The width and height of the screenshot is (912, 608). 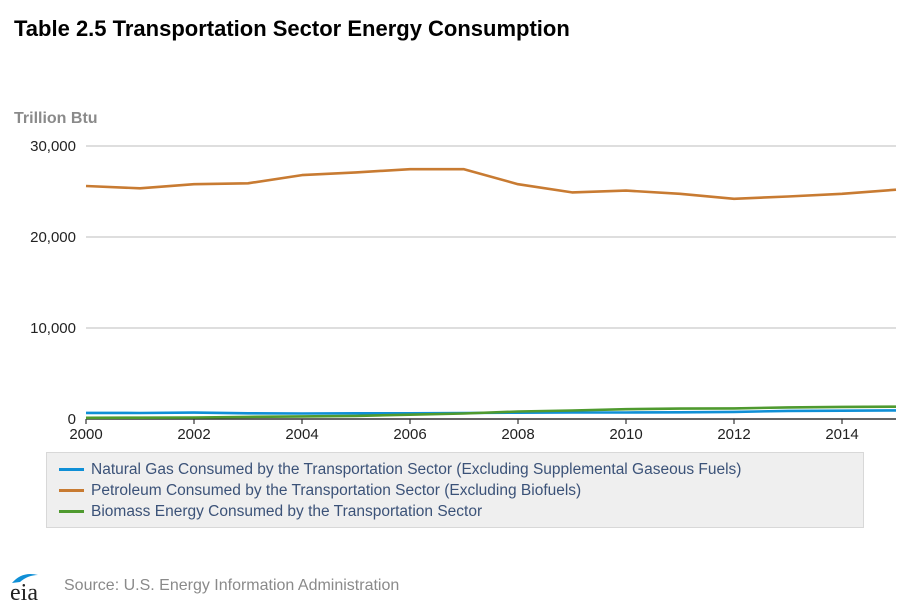 I want to click on x-tick-label: 2006, so click(x=409, y=434).